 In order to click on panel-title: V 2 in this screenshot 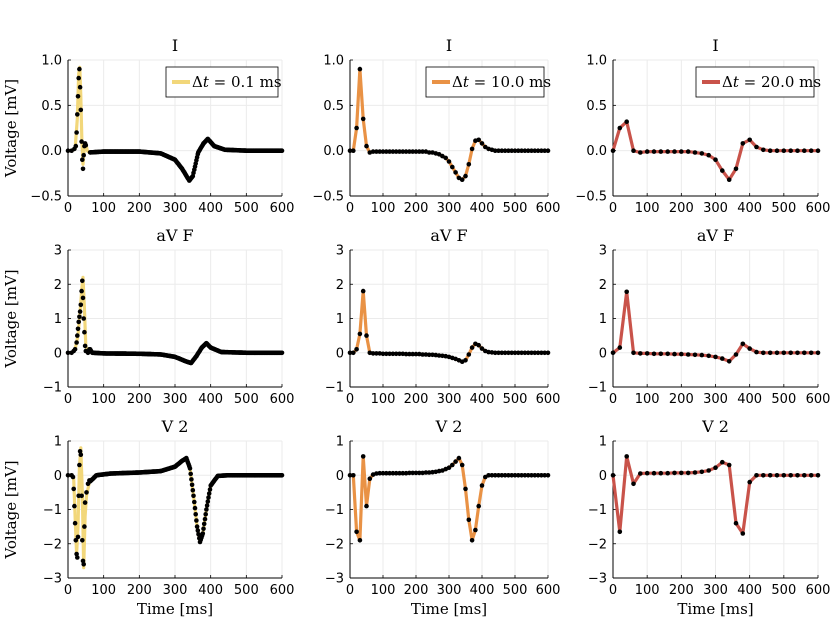, I will do `click(715, 426)`.